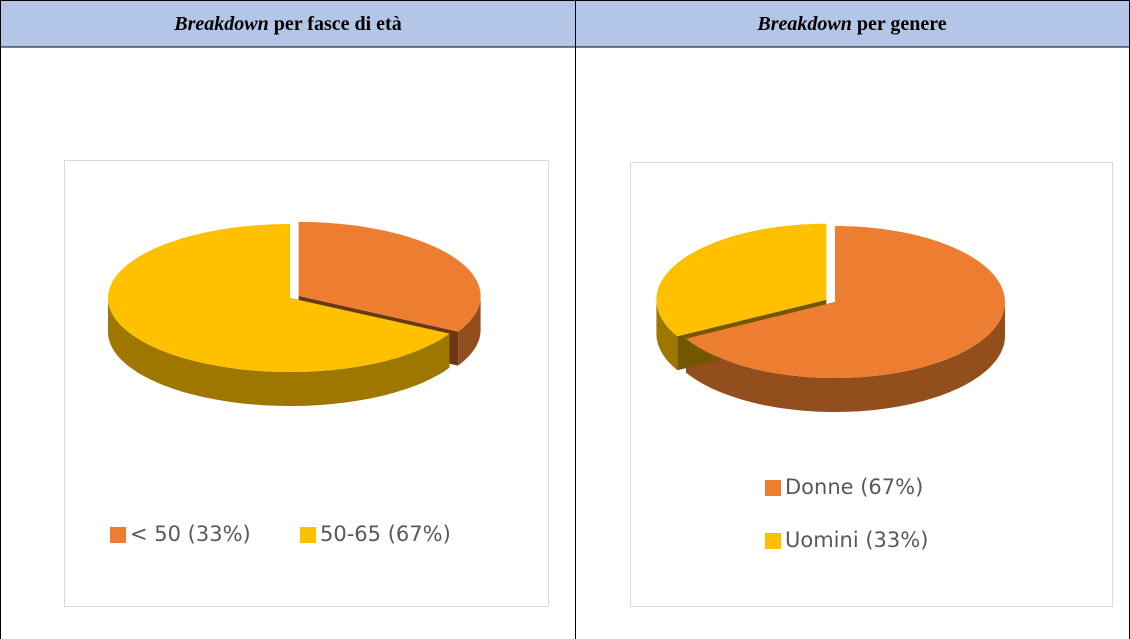 This screenshot has width=1130, height=639. I want to click on header-cell: Breakdown per genere, so click(851, 24).